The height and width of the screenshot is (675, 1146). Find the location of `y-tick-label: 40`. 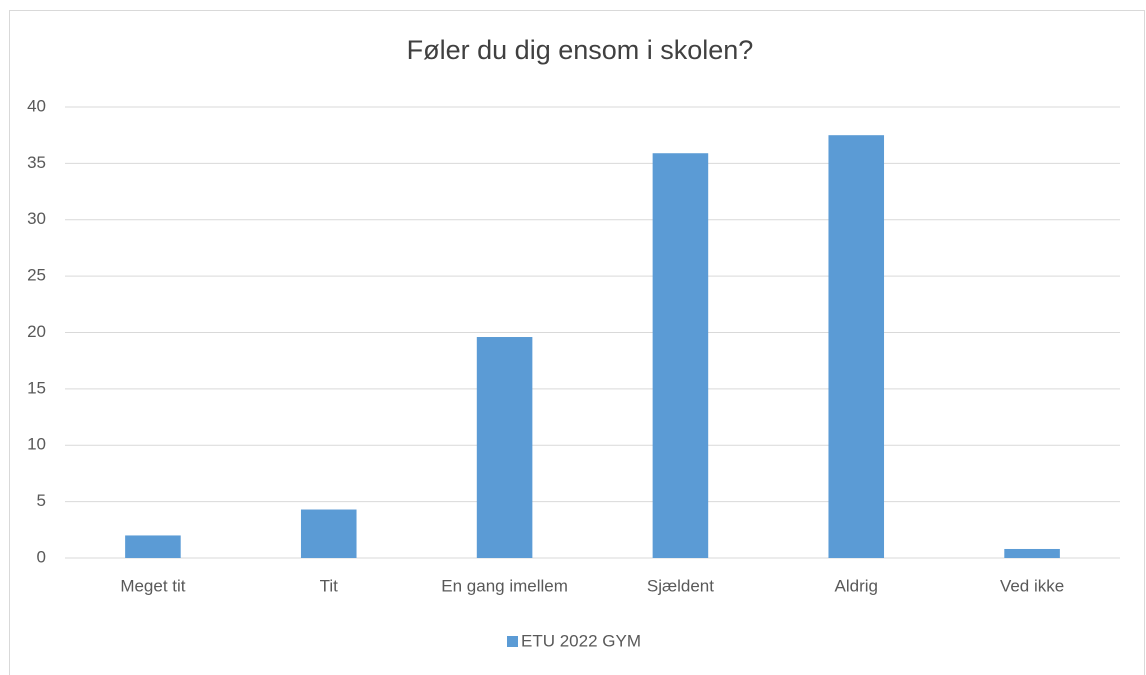

y-tick-label: 40 is located at coordinates (36, 105).